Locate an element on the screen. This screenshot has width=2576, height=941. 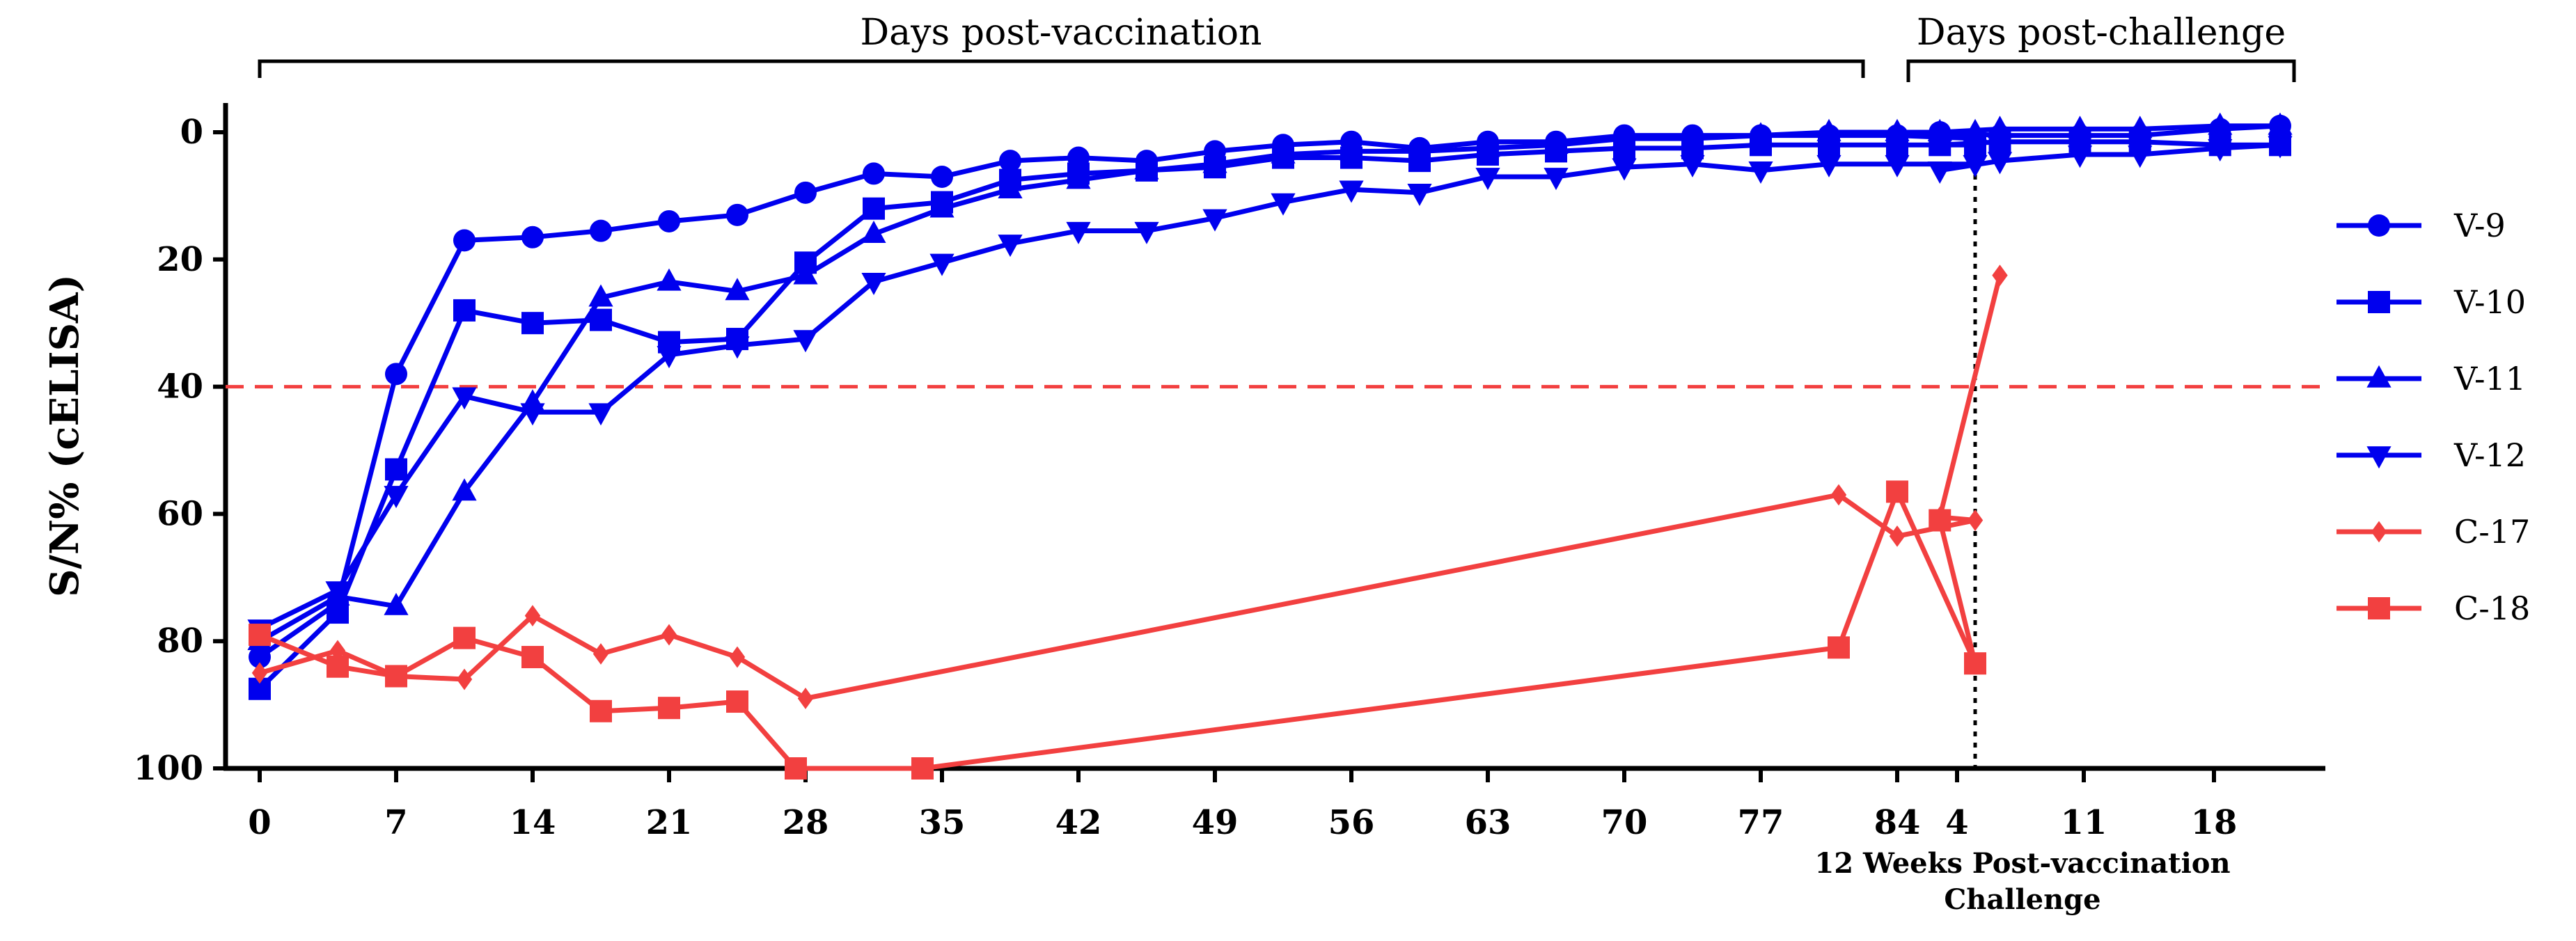
legend-label: V-12 is located at coordinates (2489, 455).